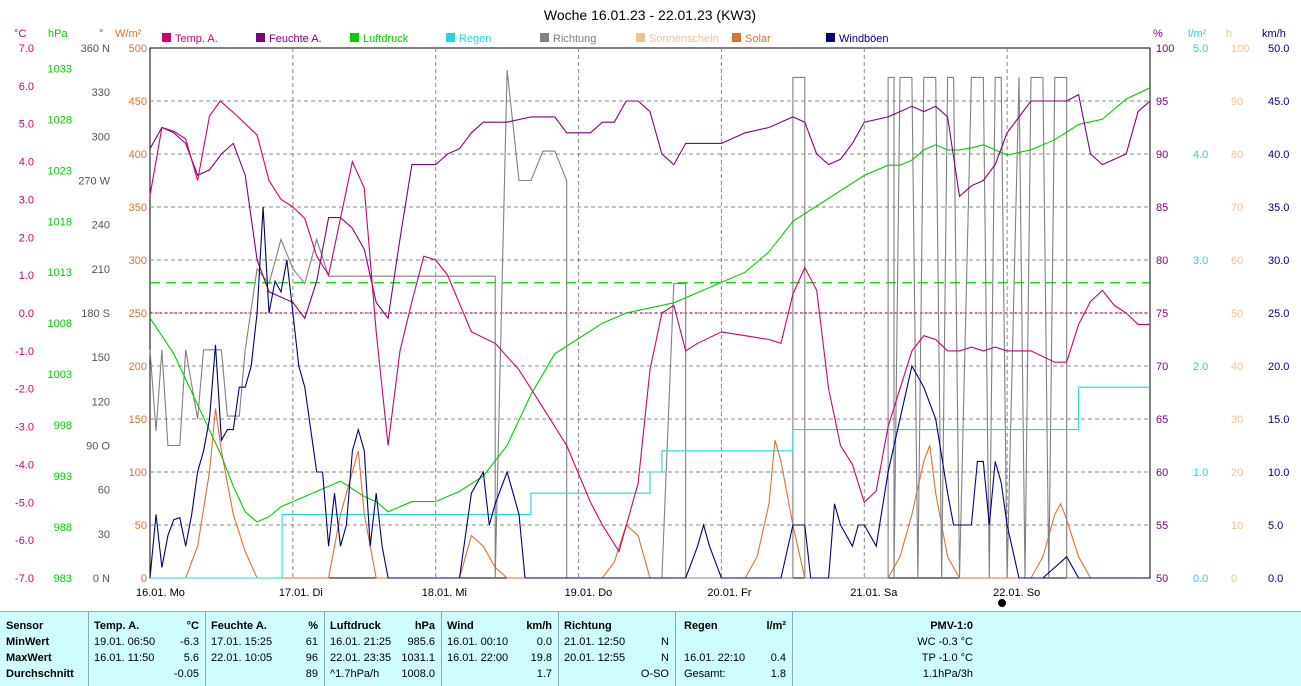  What do you see at coordinates (60, 69) in the screenshot?
I see `tick-pressure: 1033` at bounding box center [60, 69].